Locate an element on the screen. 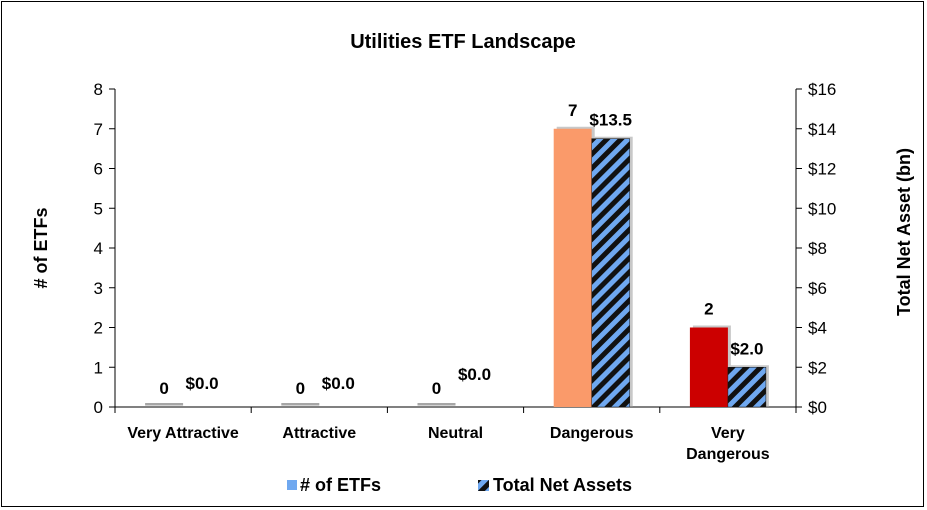 This screenshot has width=927, height=510. y-axis-left-title: # of ETFs is located at coordinates (41, 247).